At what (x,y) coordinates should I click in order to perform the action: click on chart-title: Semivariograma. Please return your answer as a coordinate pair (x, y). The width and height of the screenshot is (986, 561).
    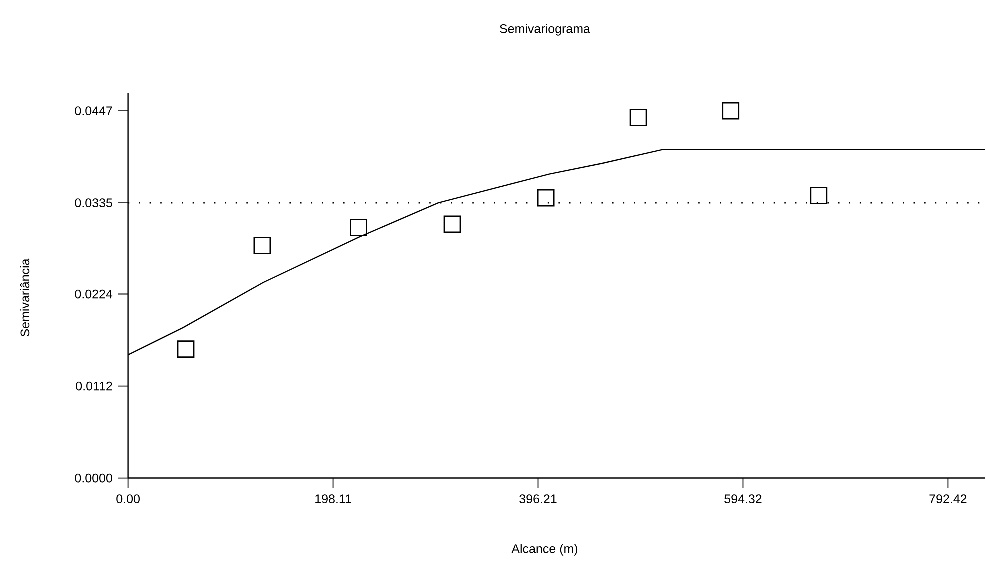
    Looking at the image, I should click on (545, 30).